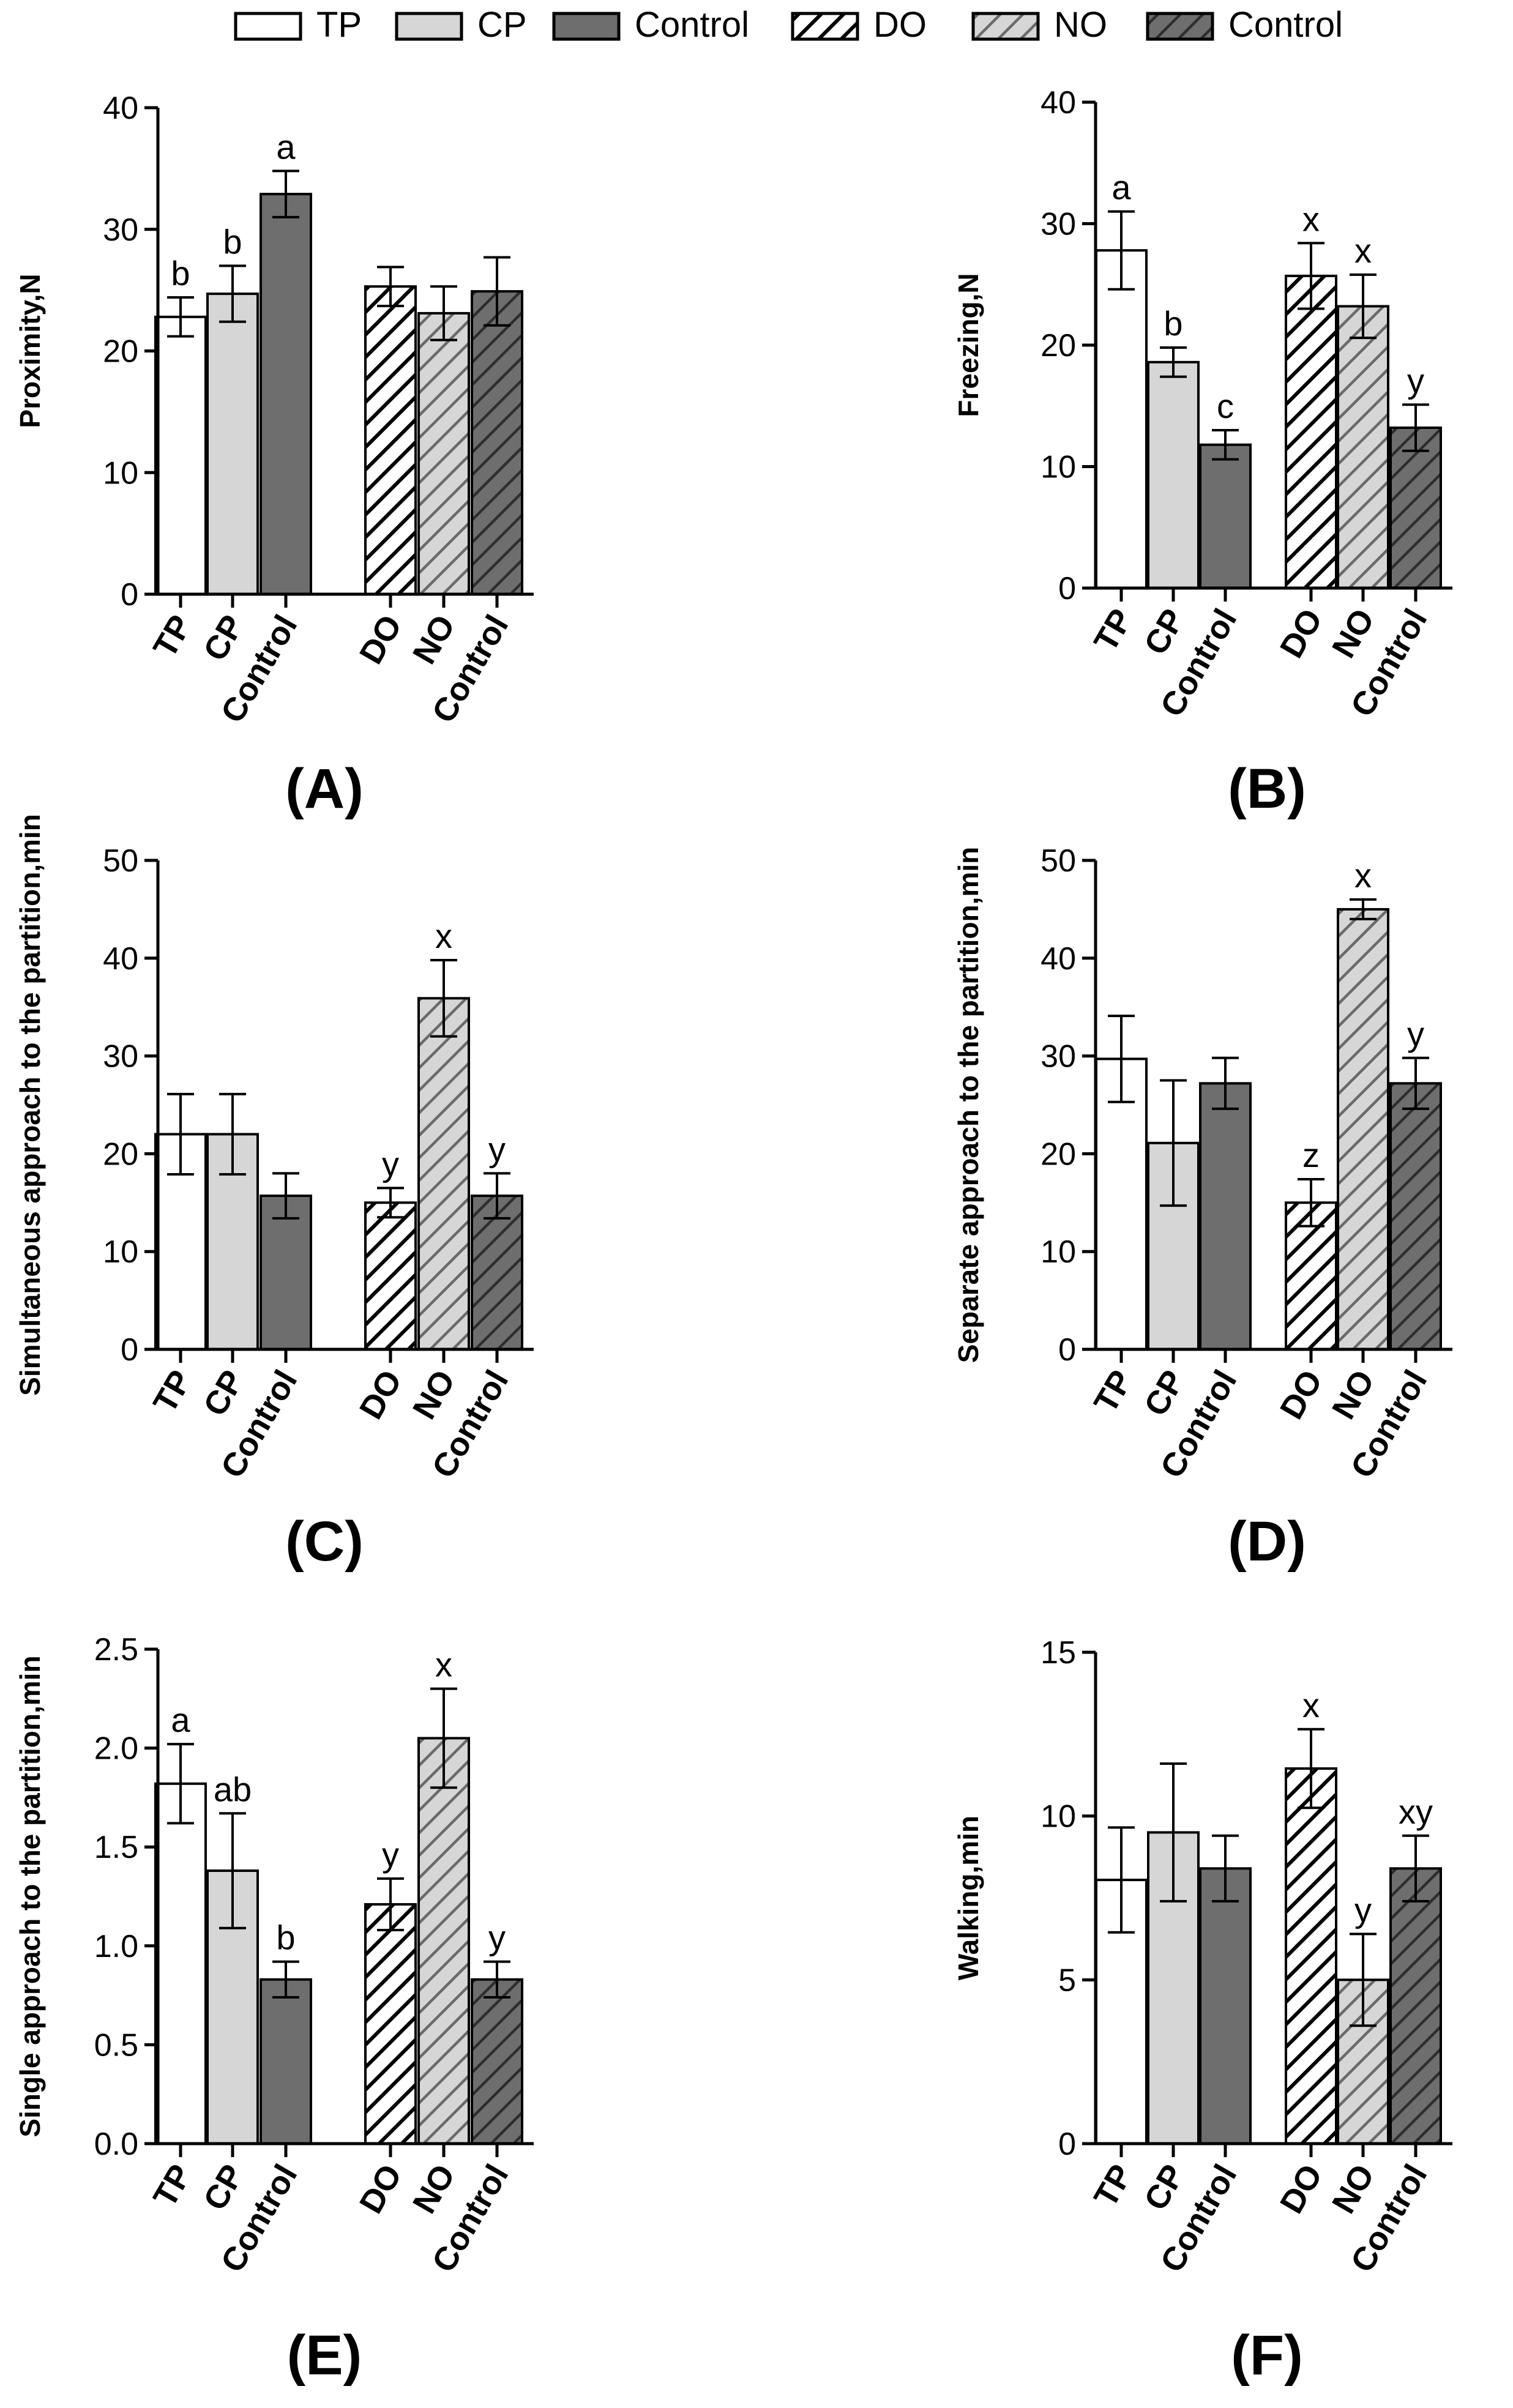 The image size is (1513, 2408). I want to click on y-axis-label: Single approach to the partition,min, so click(30, 1896).